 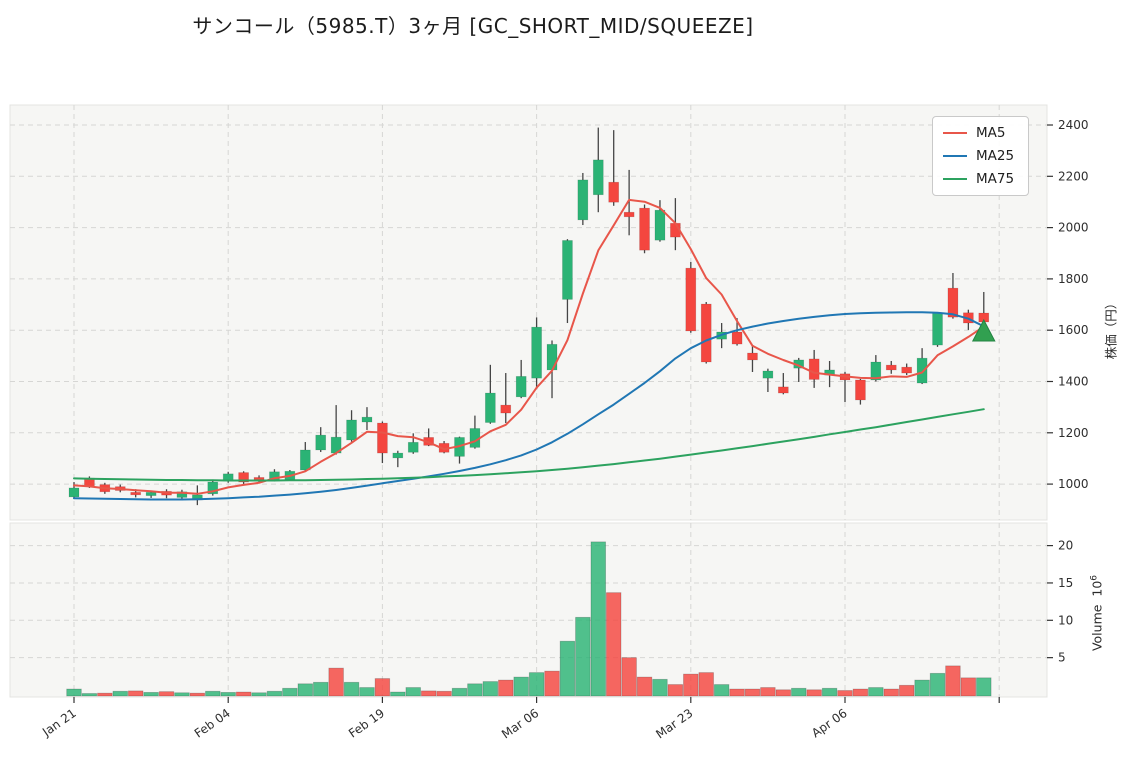 What do you see at coordinates (983, 330) in the screenshot?
I see `buy-signal-triangle-icon` at bounding box center [983, 330].